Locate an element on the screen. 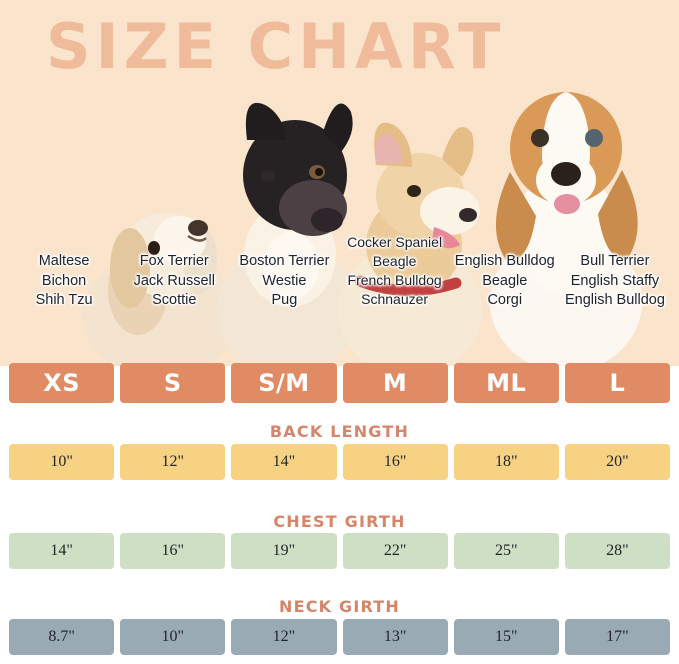 This screenshot has height=664, width=679. chest-girth-l: 28" is located at coordinates (617, 551).